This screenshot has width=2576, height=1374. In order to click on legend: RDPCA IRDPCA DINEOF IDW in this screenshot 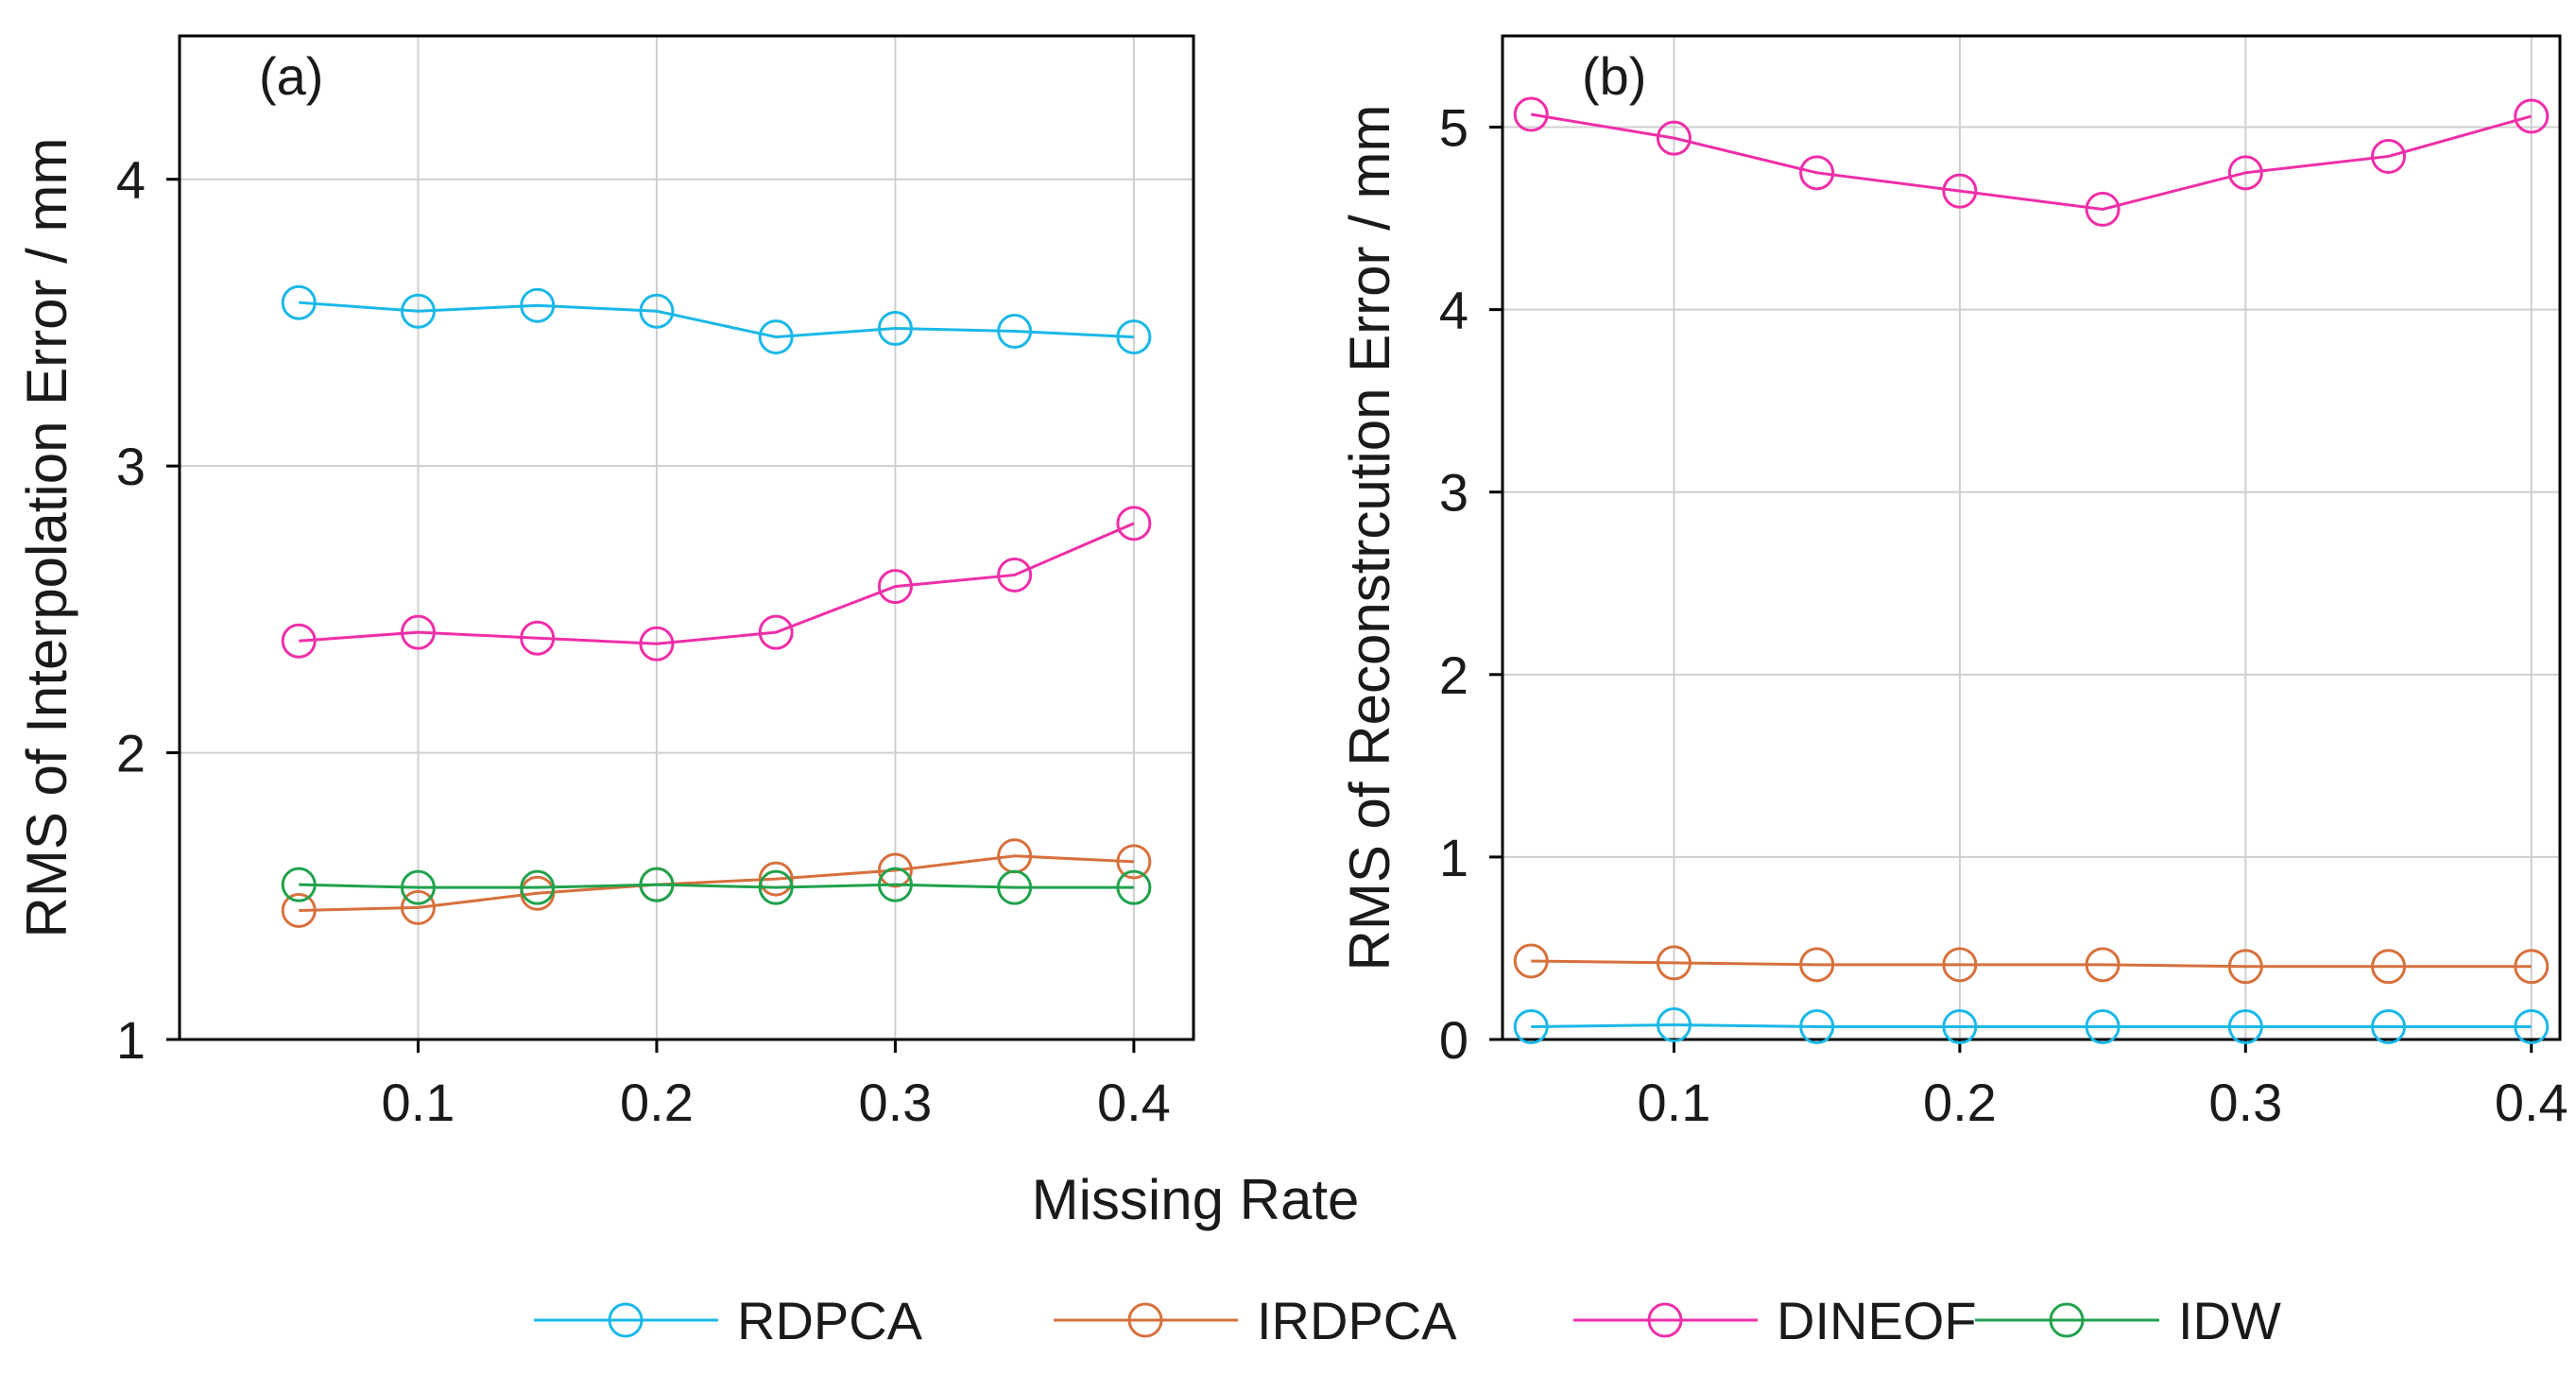, I will do `click(1407, 1320)`.